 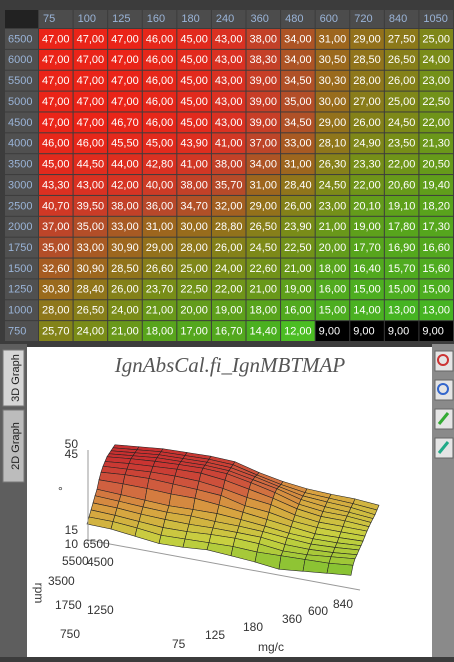 What do you see at coordinates (194, 227) in the screenshot?
I see `cell-value: 30,00` at bounding box center [194, 227].